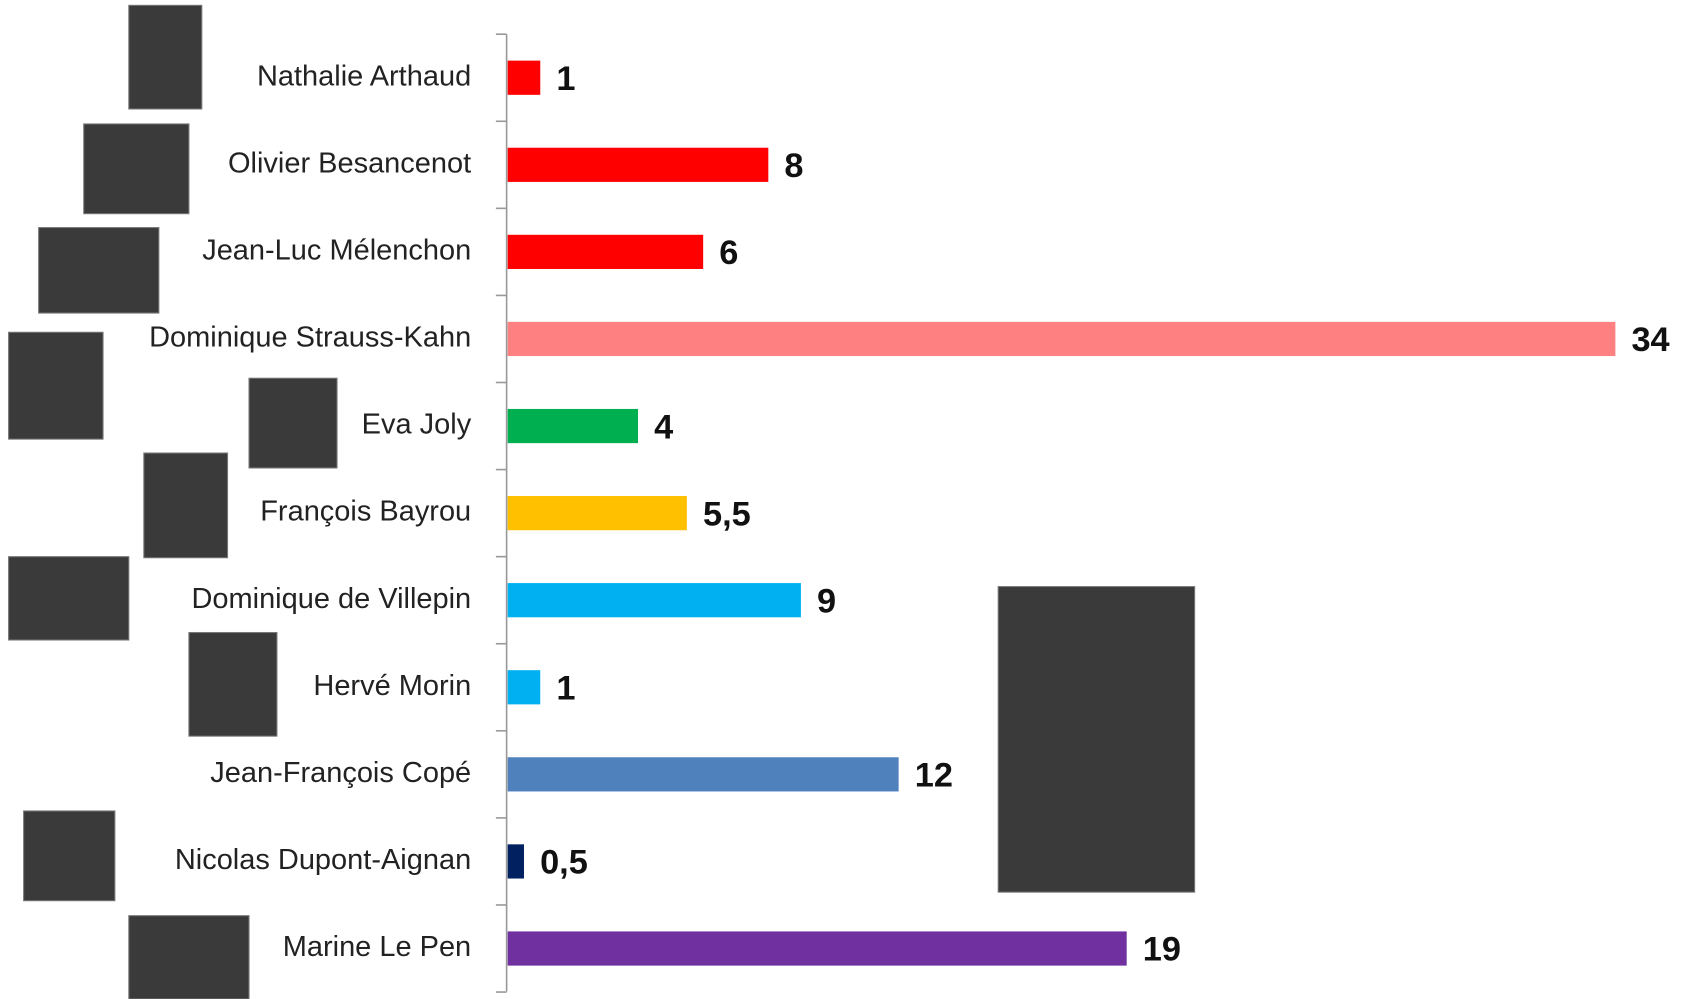 The width and height of the screenshot is (1683, 999). I want to click on category-label: Dominique Strauss-Kahn, so click(310, 338).